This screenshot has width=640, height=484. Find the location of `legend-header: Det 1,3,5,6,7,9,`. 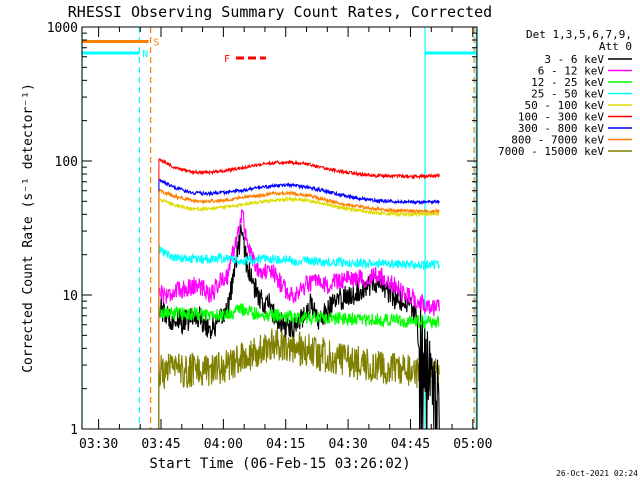

legend-header: Det 1,3,5,6,7,9, is located at coordinates (579, 34).